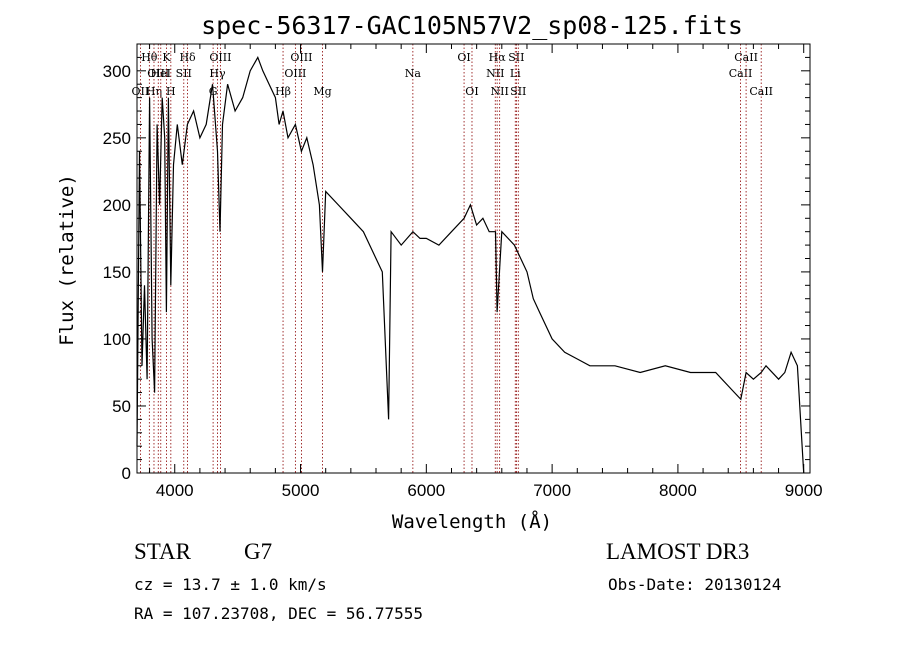  Describe the element at coordinates (258, 551) in the screenshot. I see `object-subclass: G7` at that location.